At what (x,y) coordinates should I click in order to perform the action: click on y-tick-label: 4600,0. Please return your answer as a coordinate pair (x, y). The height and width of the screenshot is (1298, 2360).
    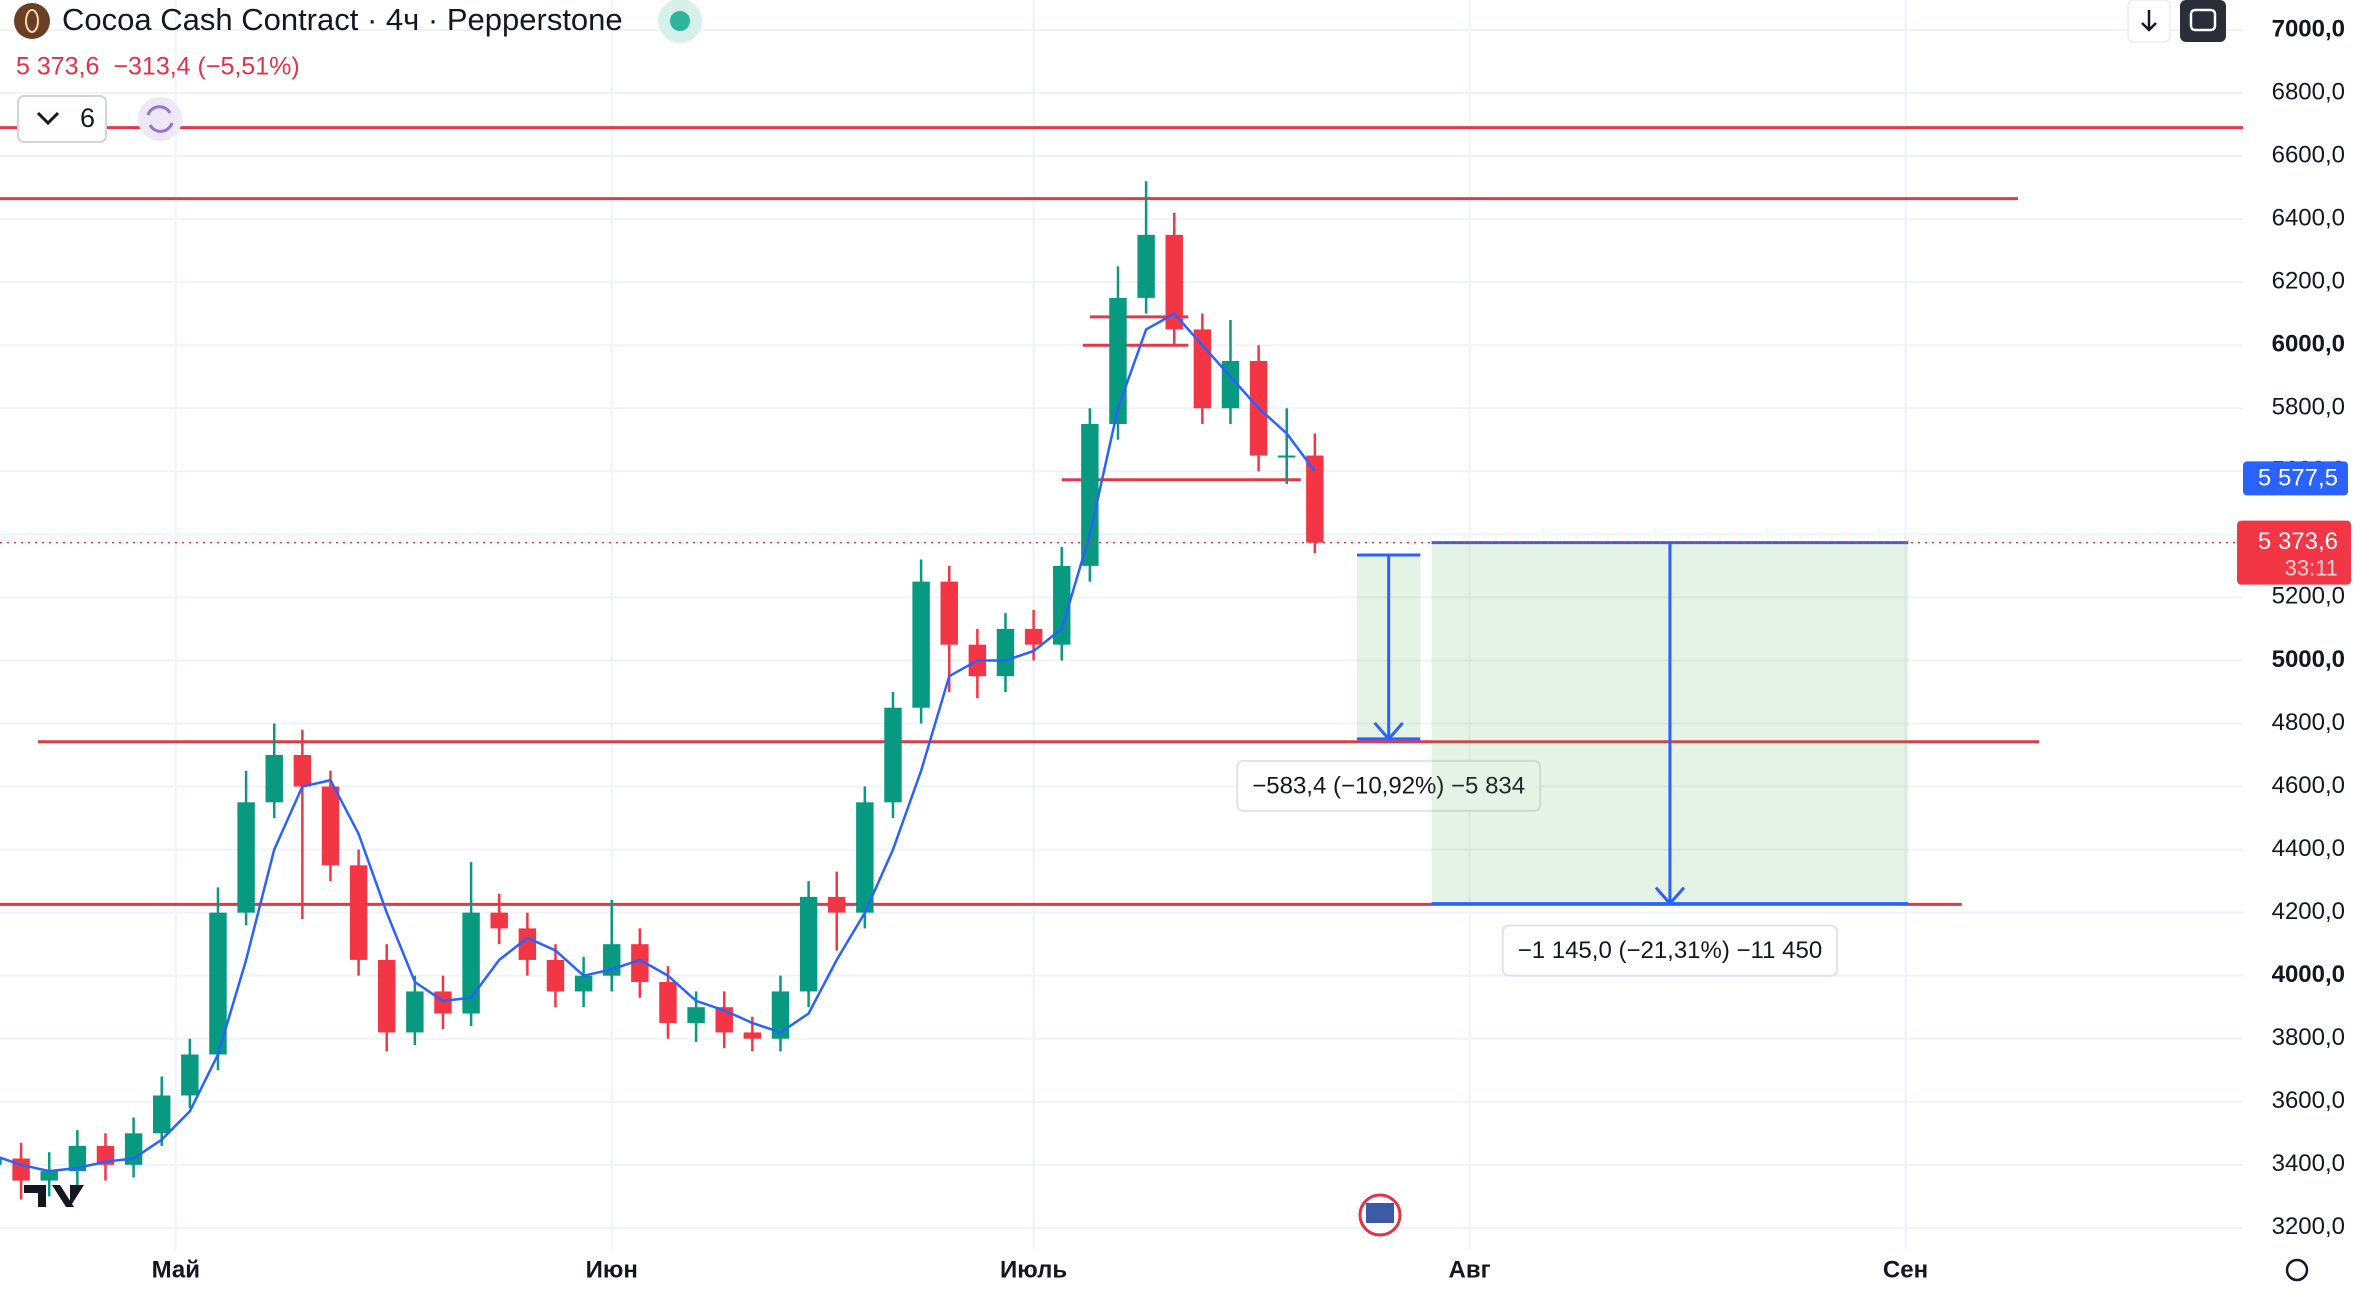
    Looking at the image, I should click on (2308, 785).